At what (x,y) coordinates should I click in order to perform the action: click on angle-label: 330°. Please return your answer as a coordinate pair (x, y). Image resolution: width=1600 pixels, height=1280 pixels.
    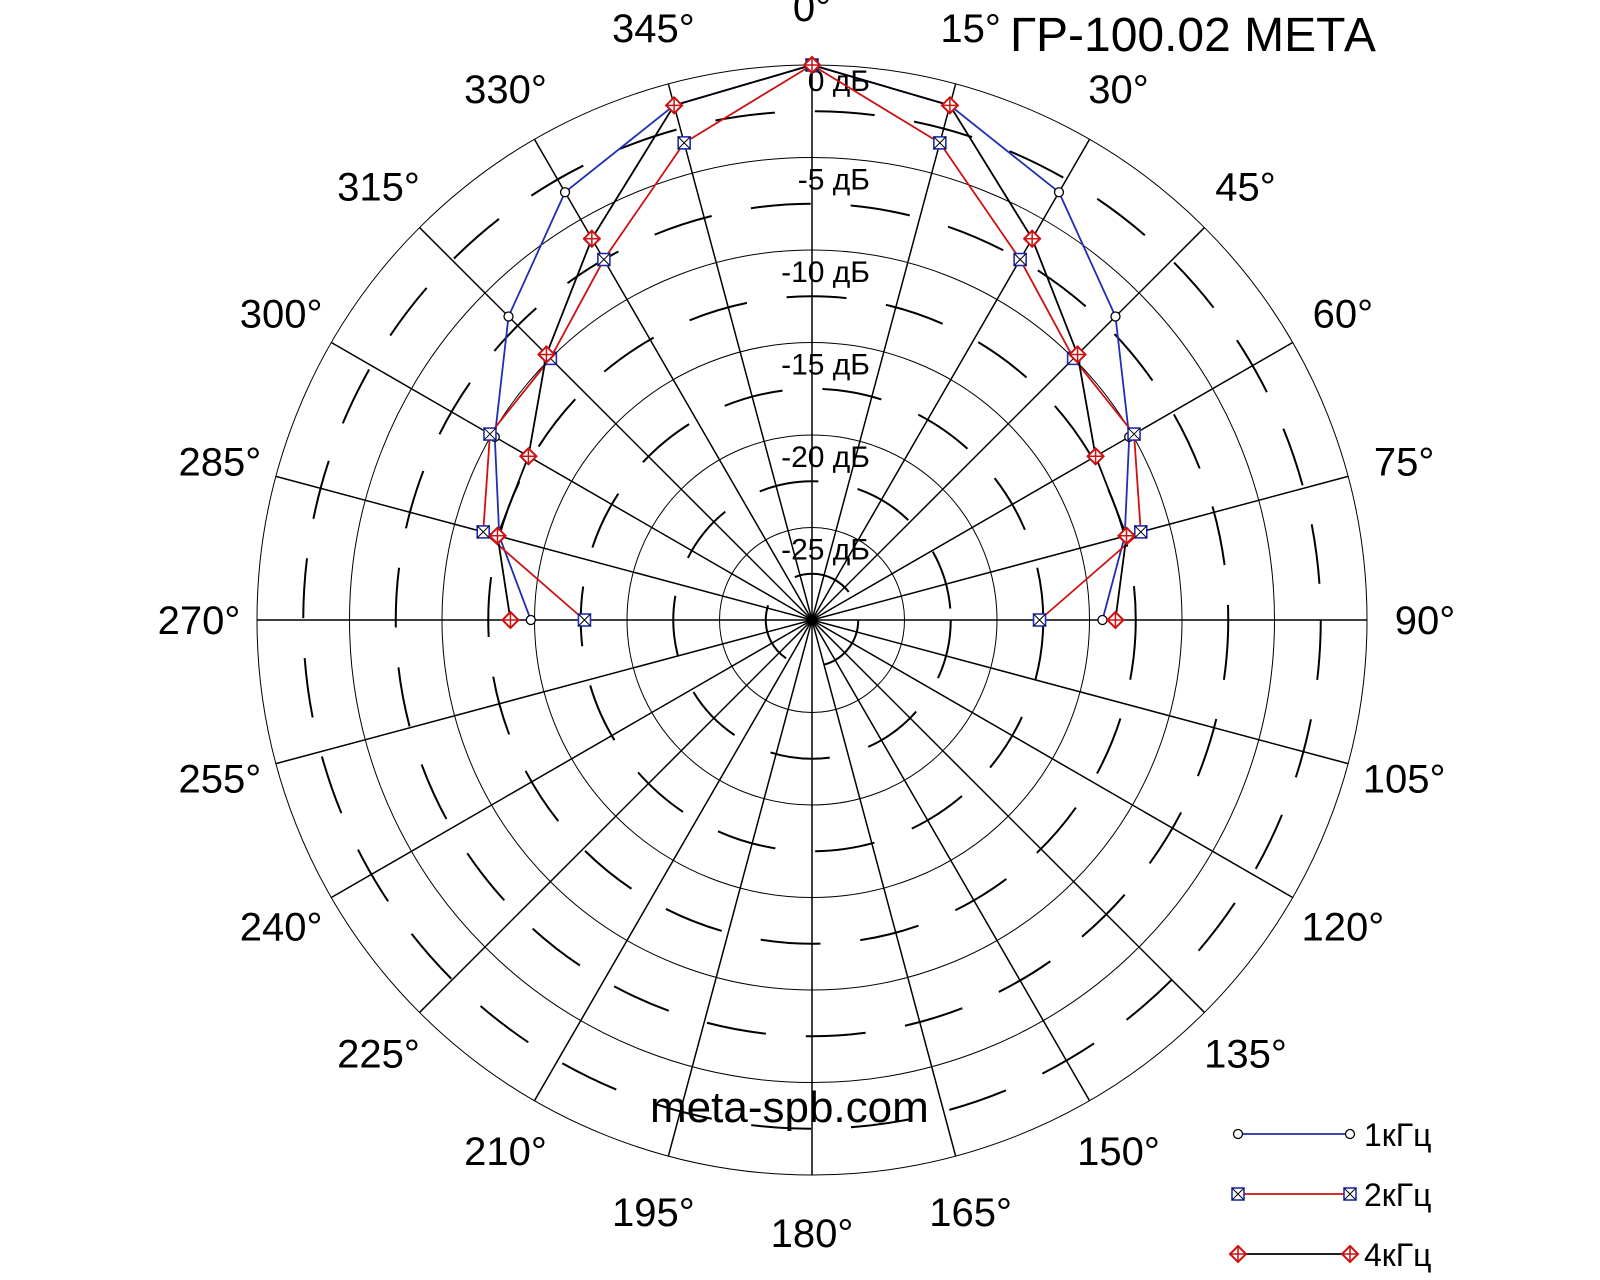
    Looking at the image, I should click on (505, 90).